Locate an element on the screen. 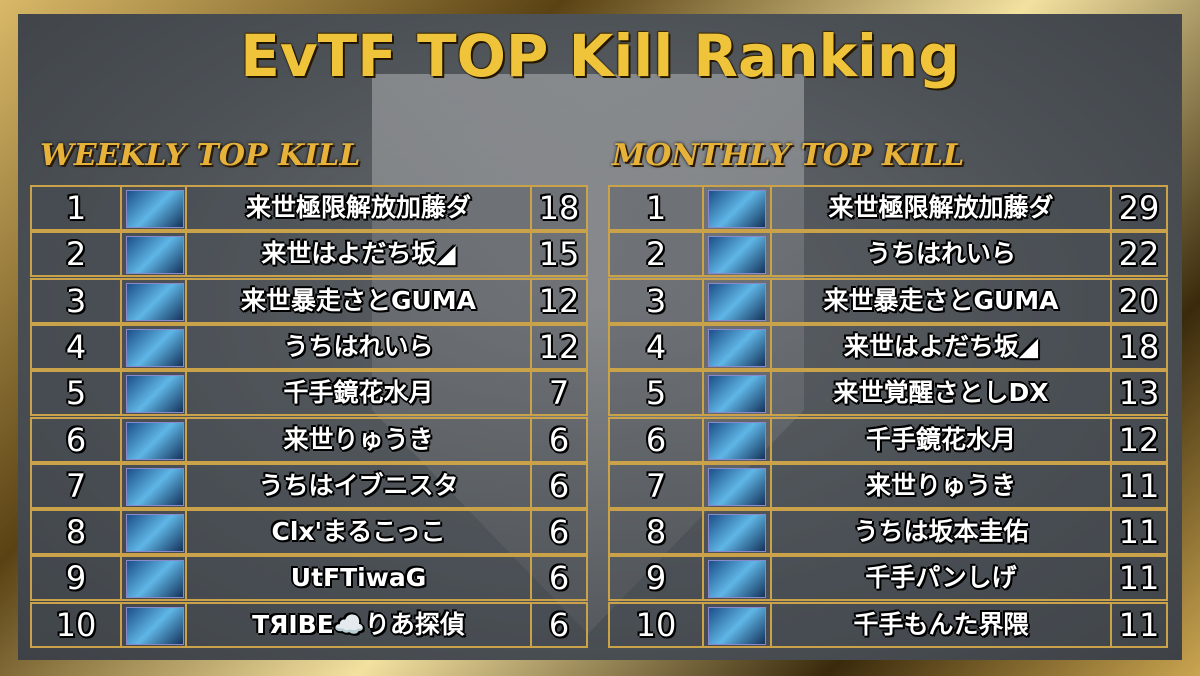  ranking-row: 5 来世覚醒さとしDX 13 is located at coordinates (888, 393).